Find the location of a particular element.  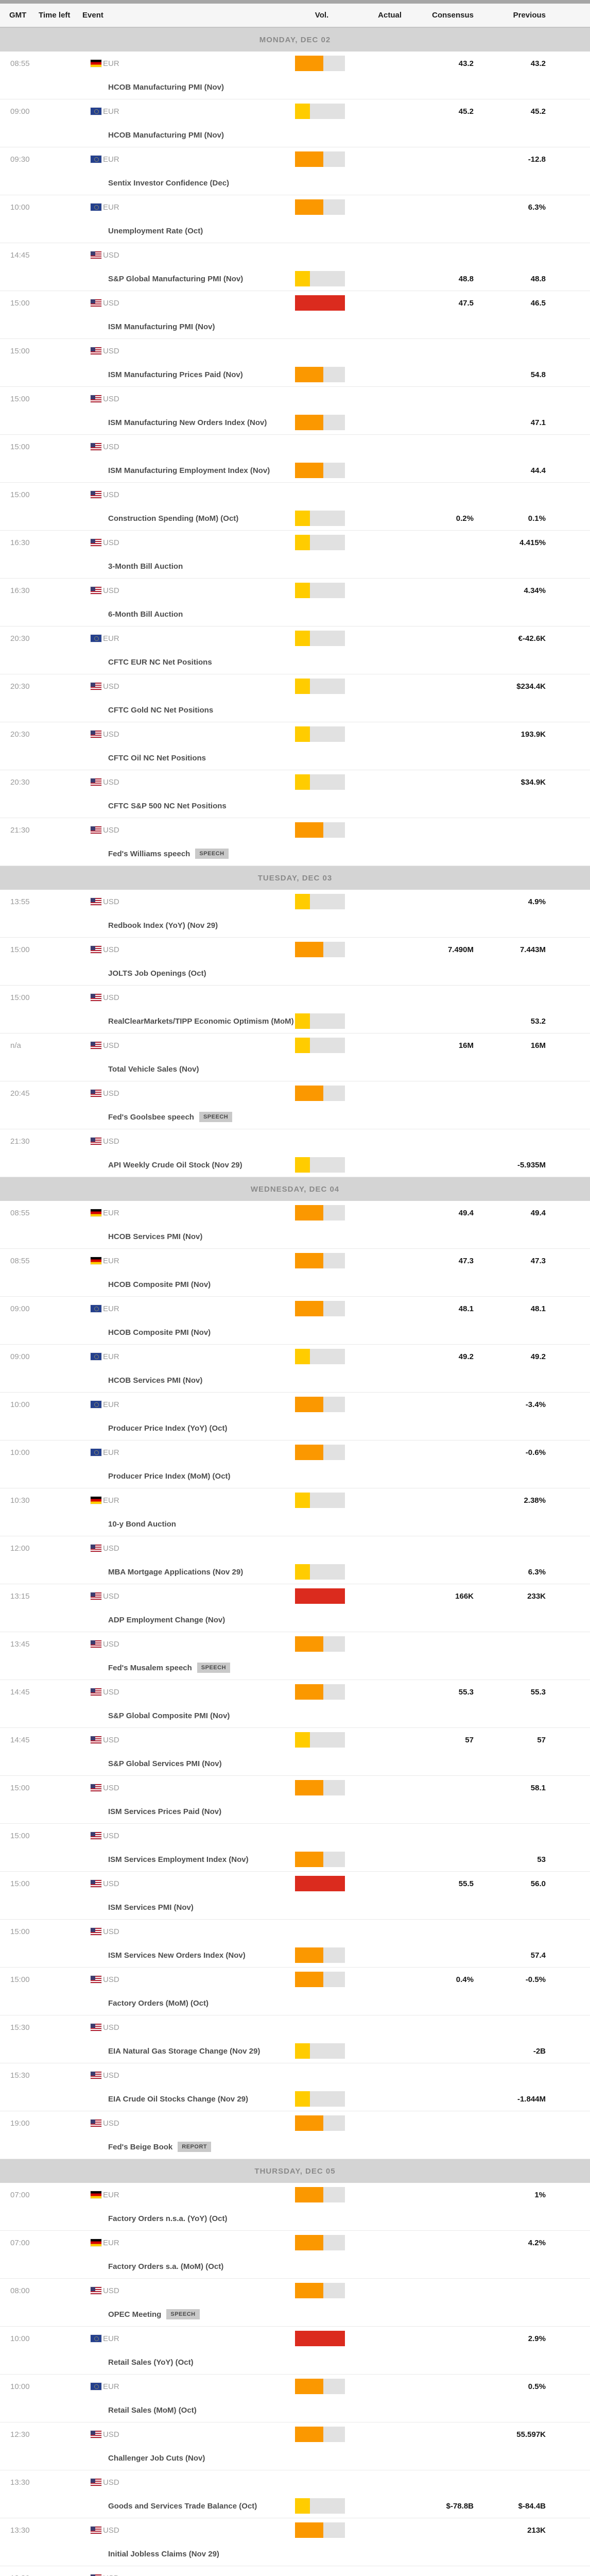

event-row: 08:55 EUR HCOB Composite PMI (Nov) 47.3 47.3 is located at coordinates (295, 1273).